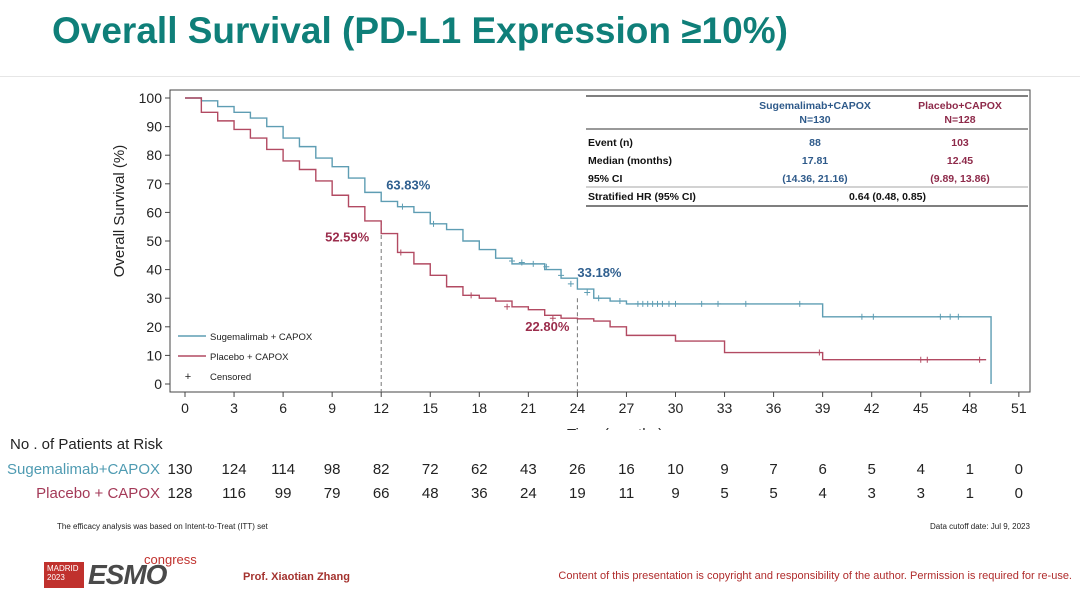 Image resolution: width=1080 pixels, height=591 pixels. I want to click on logo-year: 2023, so click(56, 577).